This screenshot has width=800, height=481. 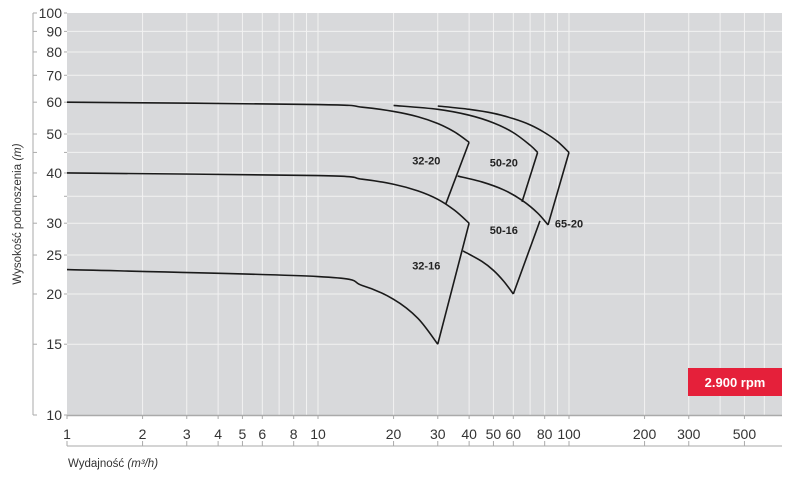 I want to click on y-tick-label: 70, so click(x=54, y=75).